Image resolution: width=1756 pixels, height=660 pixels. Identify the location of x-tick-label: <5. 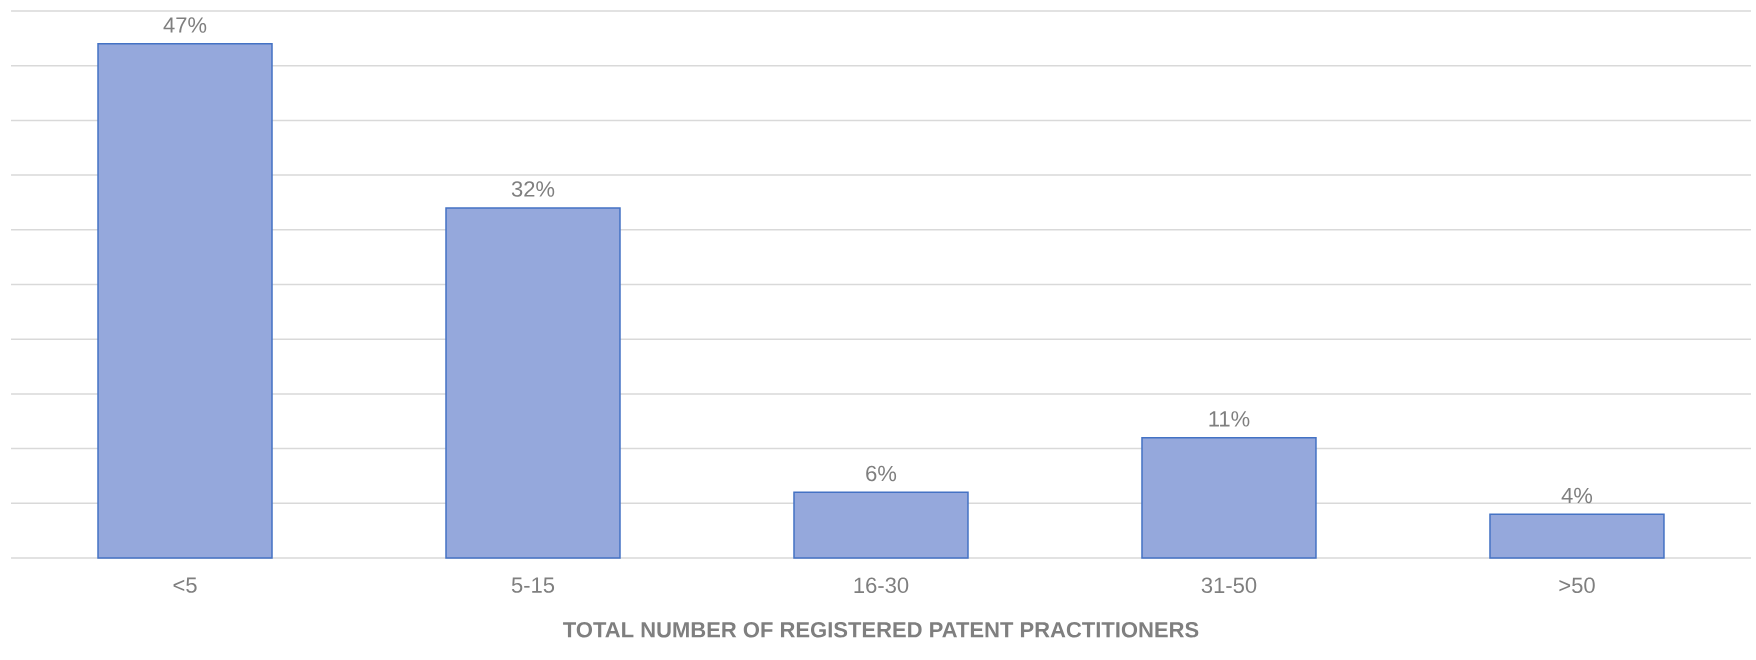
(185, 585).